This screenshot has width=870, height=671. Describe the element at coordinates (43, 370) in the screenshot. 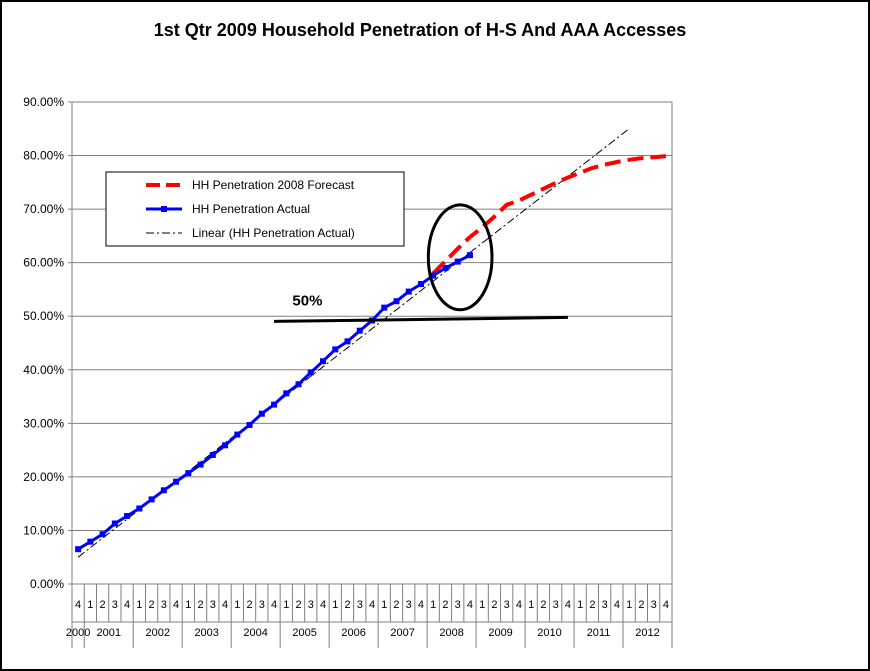

I see `y-tick-label: 40.00%` at that location.